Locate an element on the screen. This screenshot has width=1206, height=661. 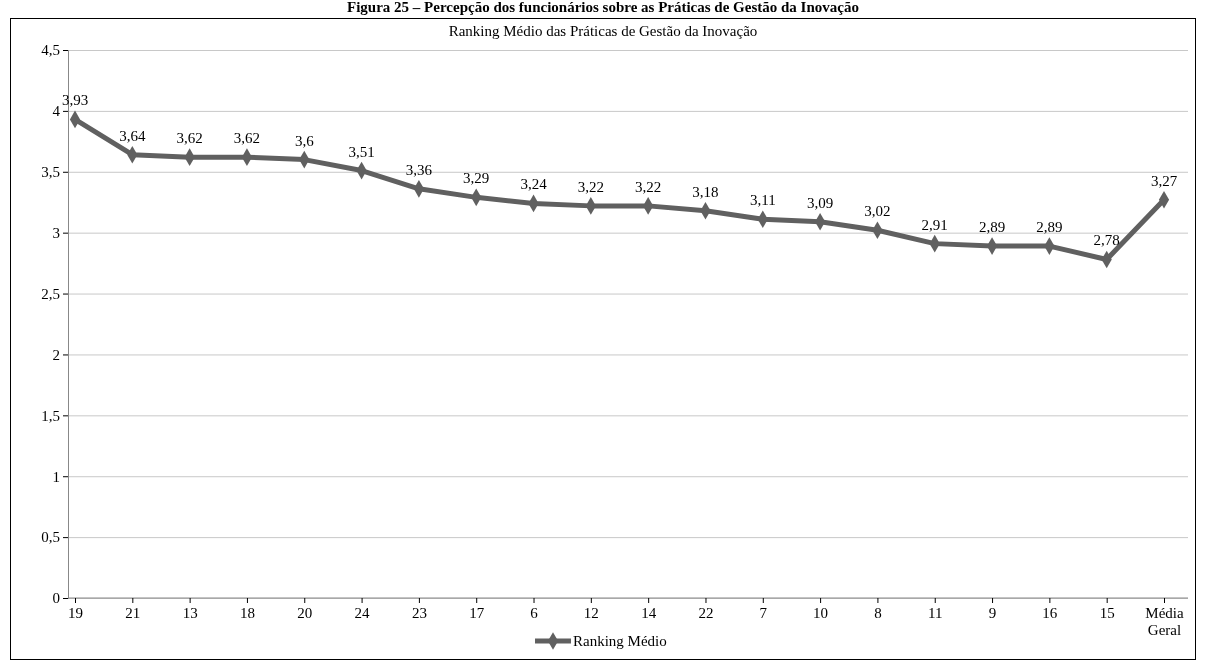
y-tick-label: 4 is located at coordinates (56, 111).